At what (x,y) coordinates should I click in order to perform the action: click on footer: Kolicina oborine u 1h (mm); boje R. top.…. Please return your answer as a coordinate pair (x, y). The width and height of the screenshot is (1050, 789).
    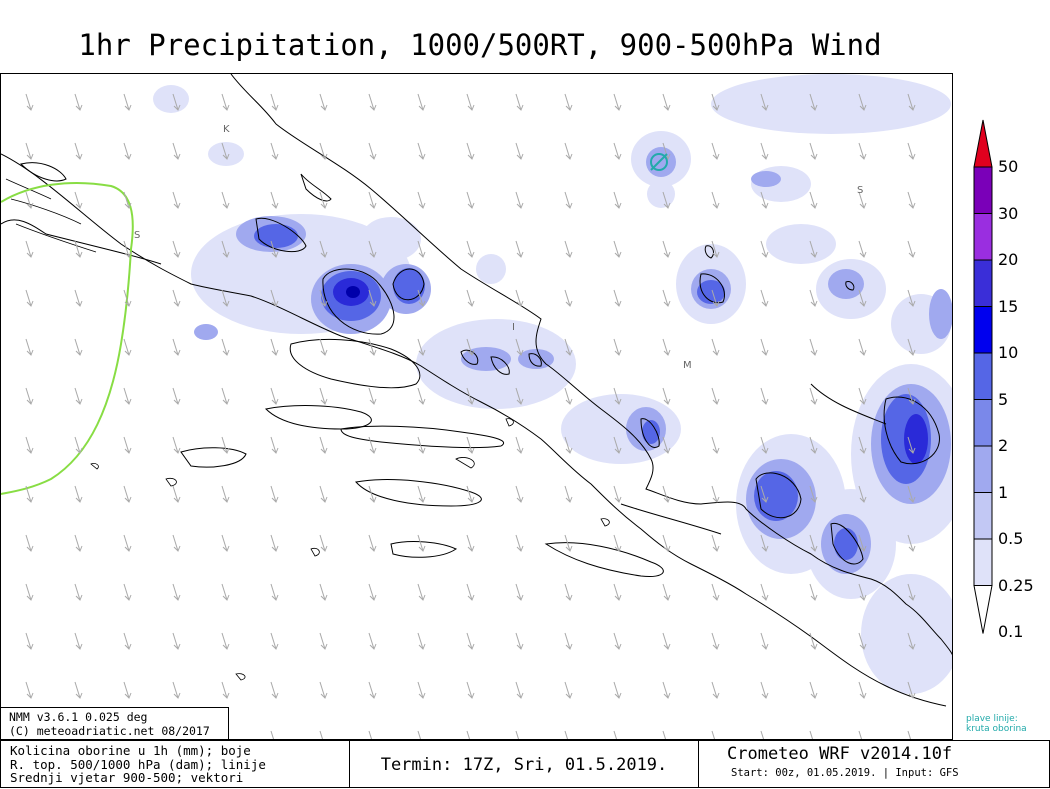
    Looking at the image, I should click on (525, 764).